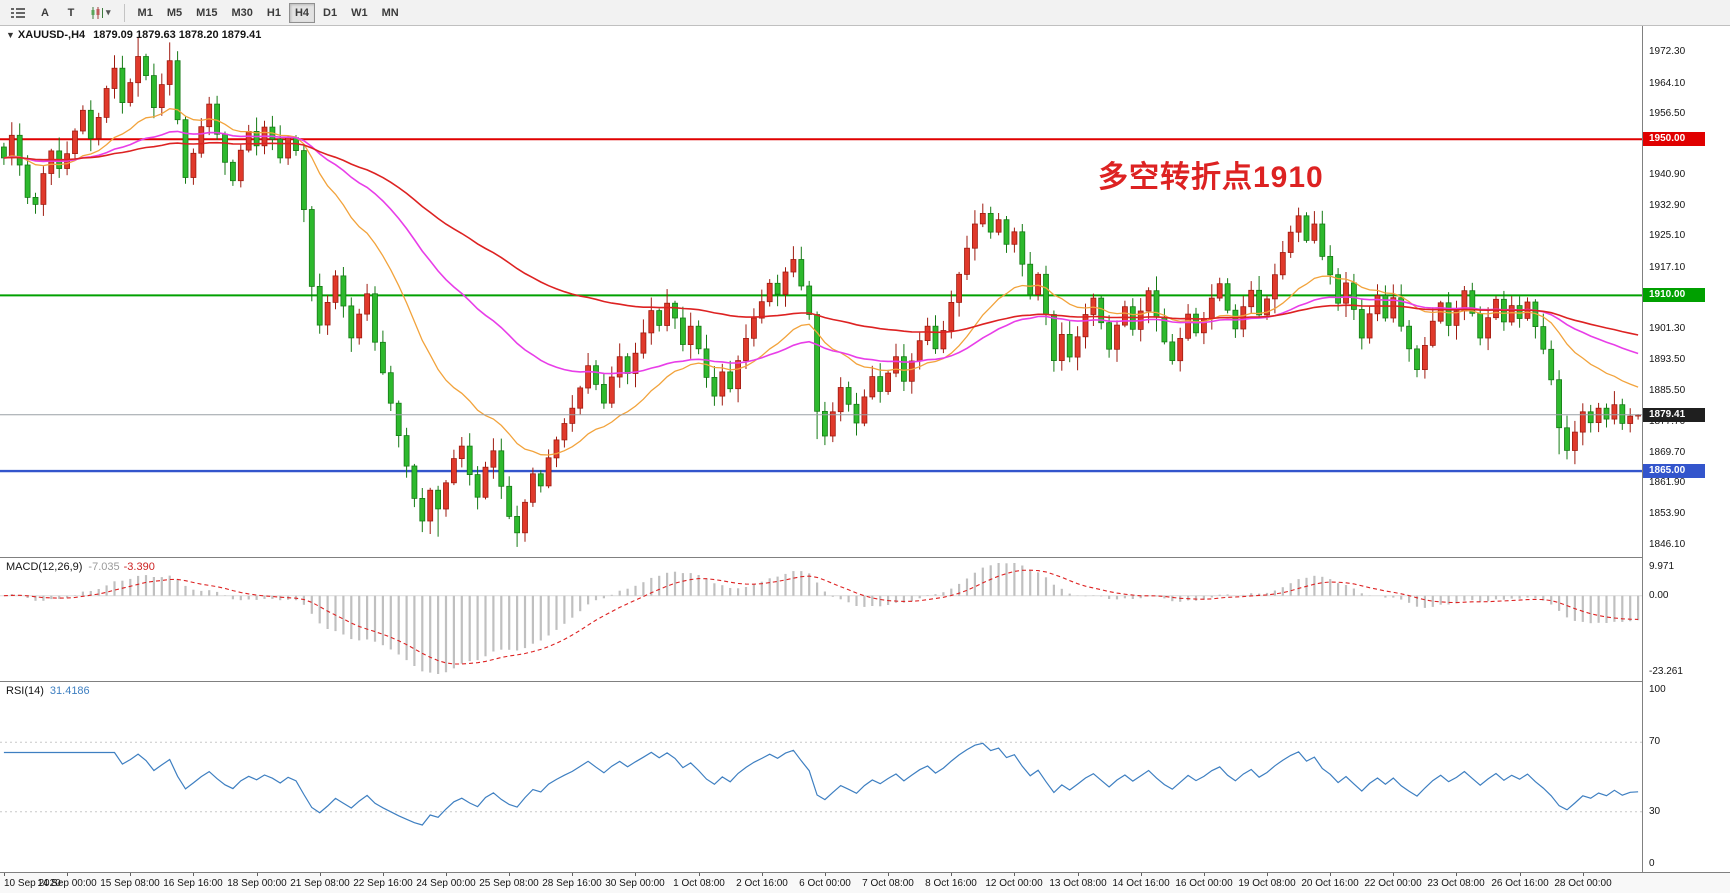  Describe the element at coordinates (1662, 566) in the screenshot. I see `scale-label: 9.971` at that location.